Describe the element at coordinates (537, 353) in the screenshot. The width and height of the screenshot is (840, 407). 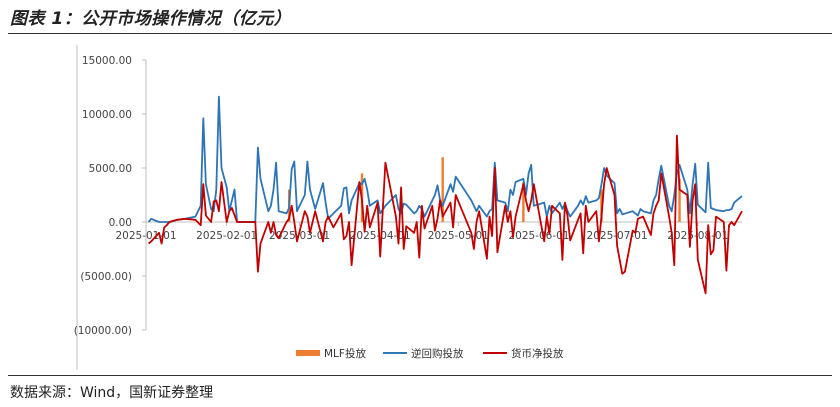
I see `legend-label: 货币净投放` at that location.